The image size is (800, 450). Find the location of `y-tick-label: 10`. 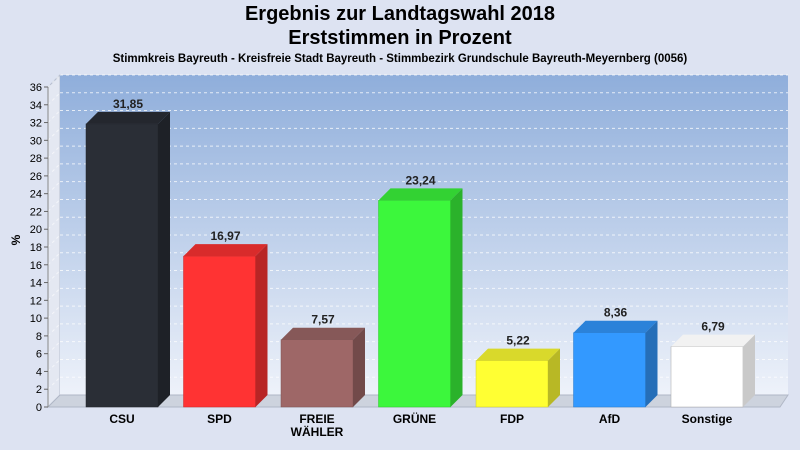

y-tick-label: 10 is located at coordinates (36, 319).